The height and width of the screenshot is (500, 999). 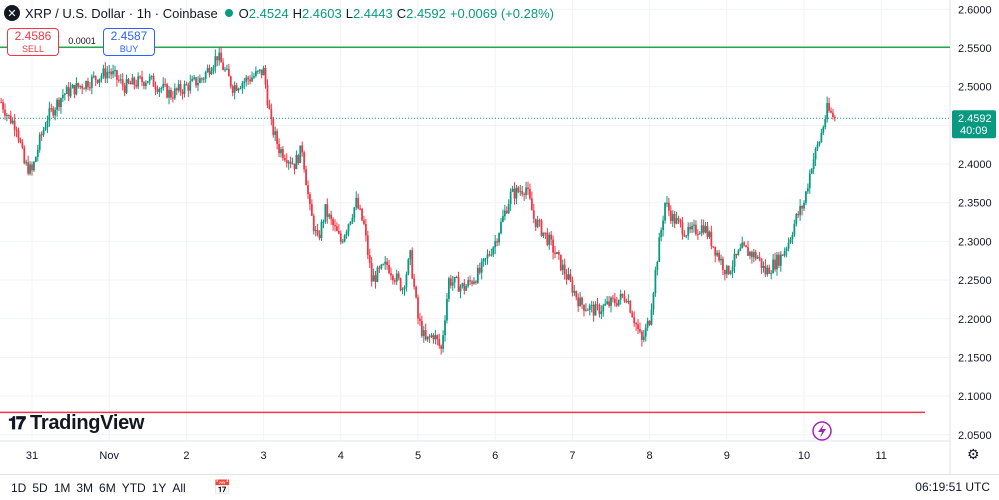 I want to click on sell-button: 2.4586 SELL, so click(x=33, y=42).